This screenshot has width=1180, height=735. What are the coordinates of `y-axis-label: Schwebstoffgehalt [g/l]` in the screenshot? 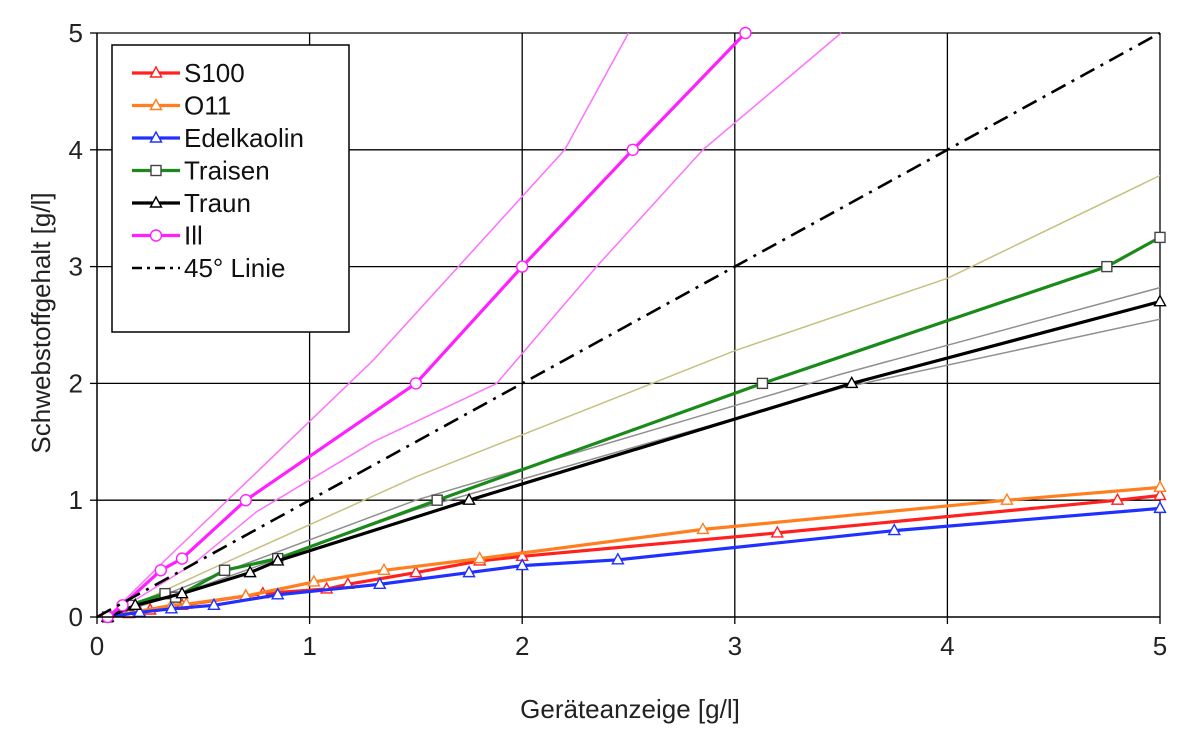 It's located at (41, 322).